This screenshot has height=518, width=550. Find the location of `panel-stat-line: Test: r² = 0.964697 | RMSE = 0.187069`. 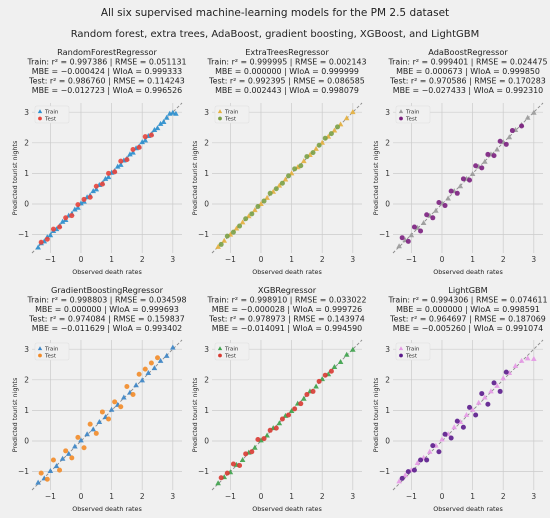

panel-stat-line: Test: r² = 0.964697 | RMSE = 0.187069 is located at coordinates (467, 319).